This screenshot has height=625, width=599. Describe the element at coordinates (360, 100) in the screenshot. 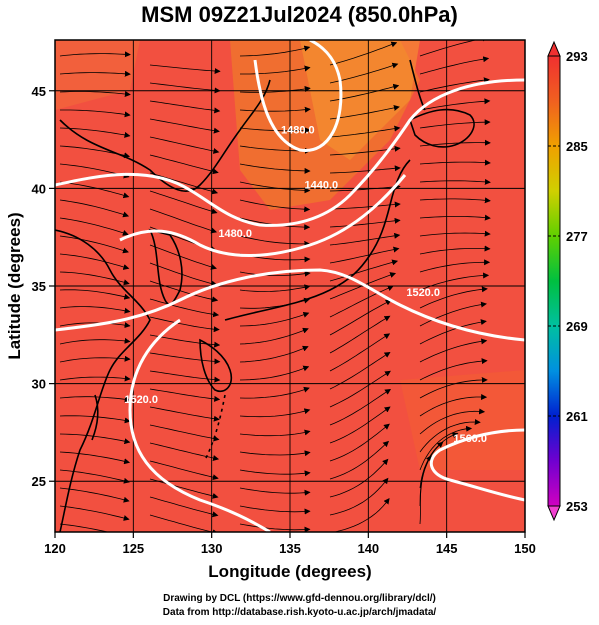

I see `warm-core-patch` at that location.